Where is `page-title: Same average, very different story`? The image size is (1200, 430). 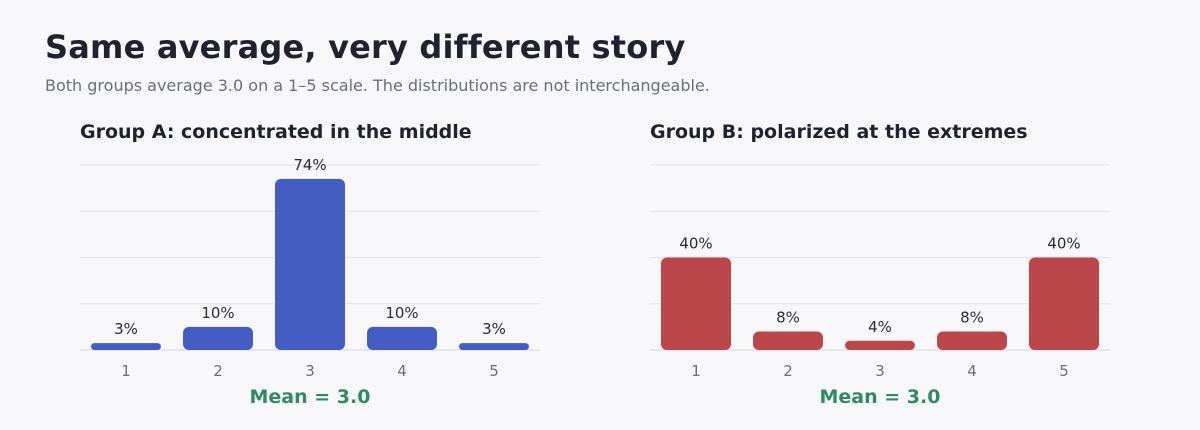 page-title: Same average, very different story is located at coordinates (365, 47).